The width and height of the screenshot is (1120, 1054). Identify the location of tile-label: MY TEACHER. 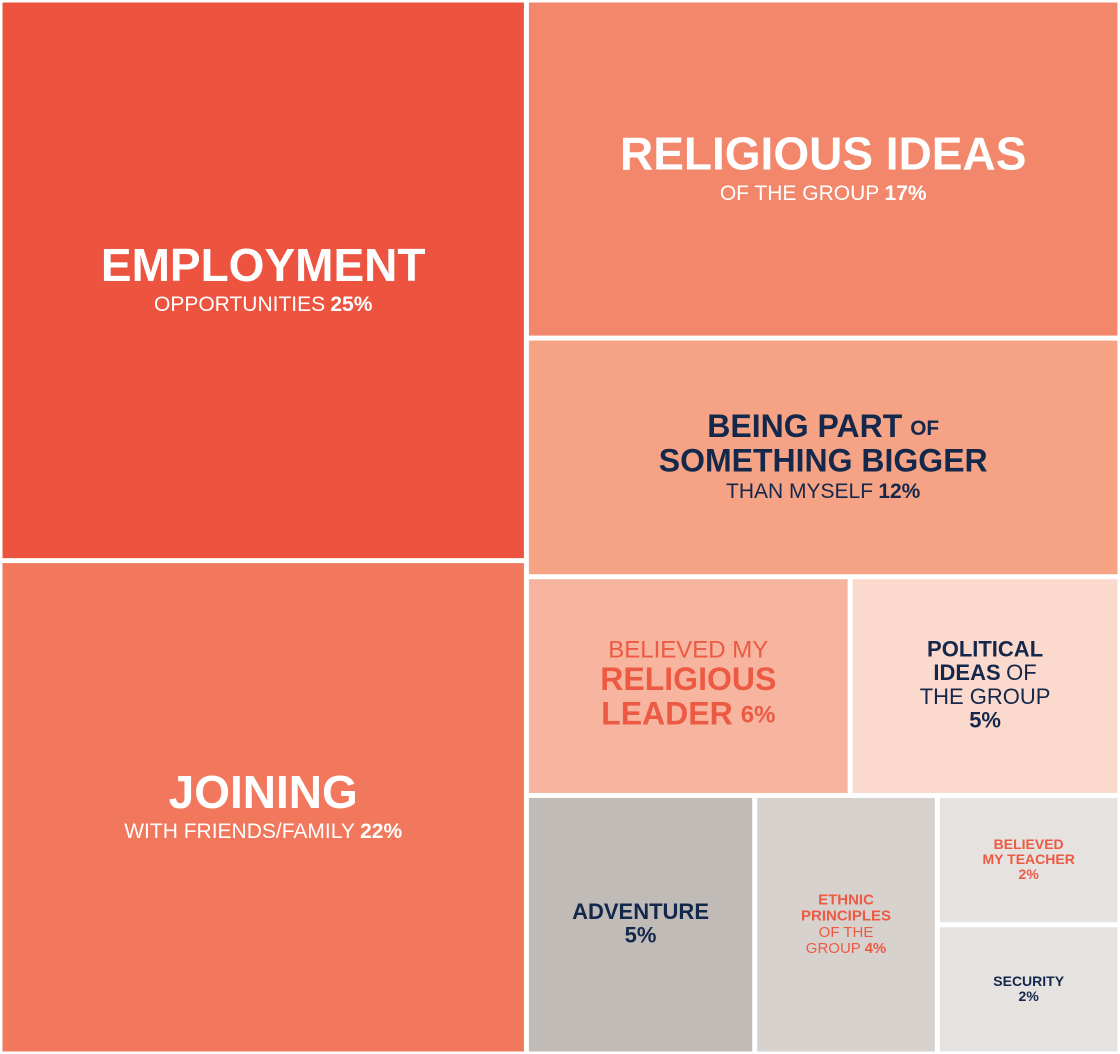
(1029, 859).